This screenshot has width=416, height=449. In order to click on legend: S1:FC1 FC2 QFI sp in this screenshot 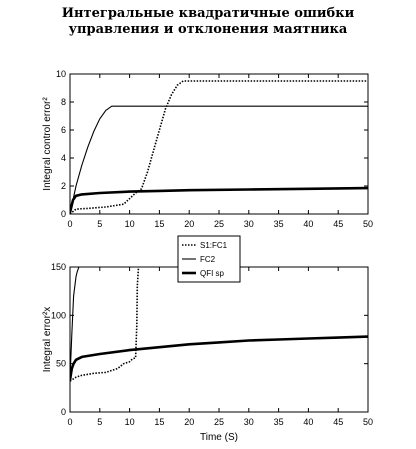, I will do `click(209, 259)`.